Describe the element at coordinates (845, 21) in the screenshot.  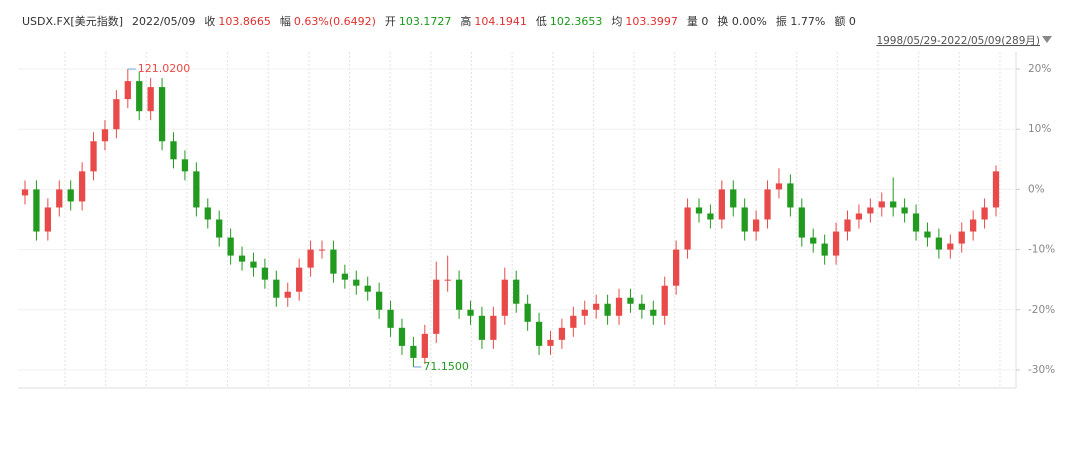
I see `header-item: 额 0` at that location.